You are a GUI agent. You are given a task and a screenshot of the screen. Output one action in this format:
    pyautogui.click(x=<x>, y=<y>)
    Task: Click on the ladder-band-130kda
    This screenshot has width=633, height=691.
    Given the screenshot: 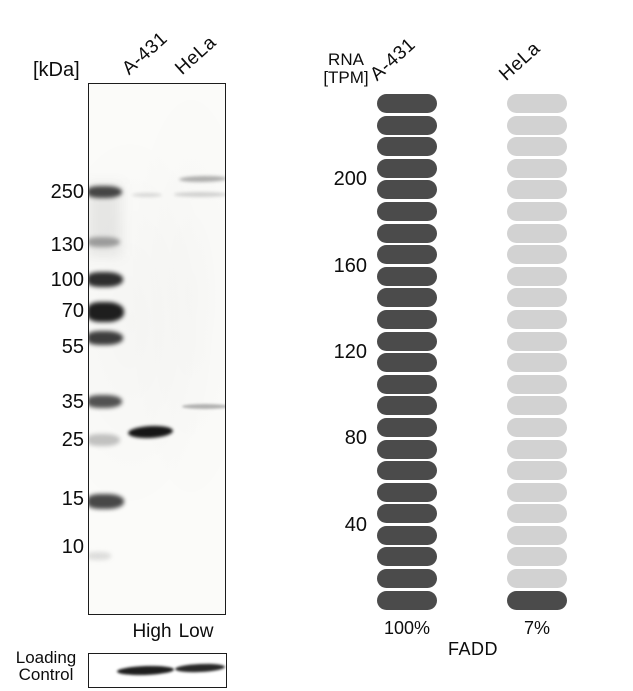 What is the action you would take?
    pyautogui.click(x=104, y=242)
    